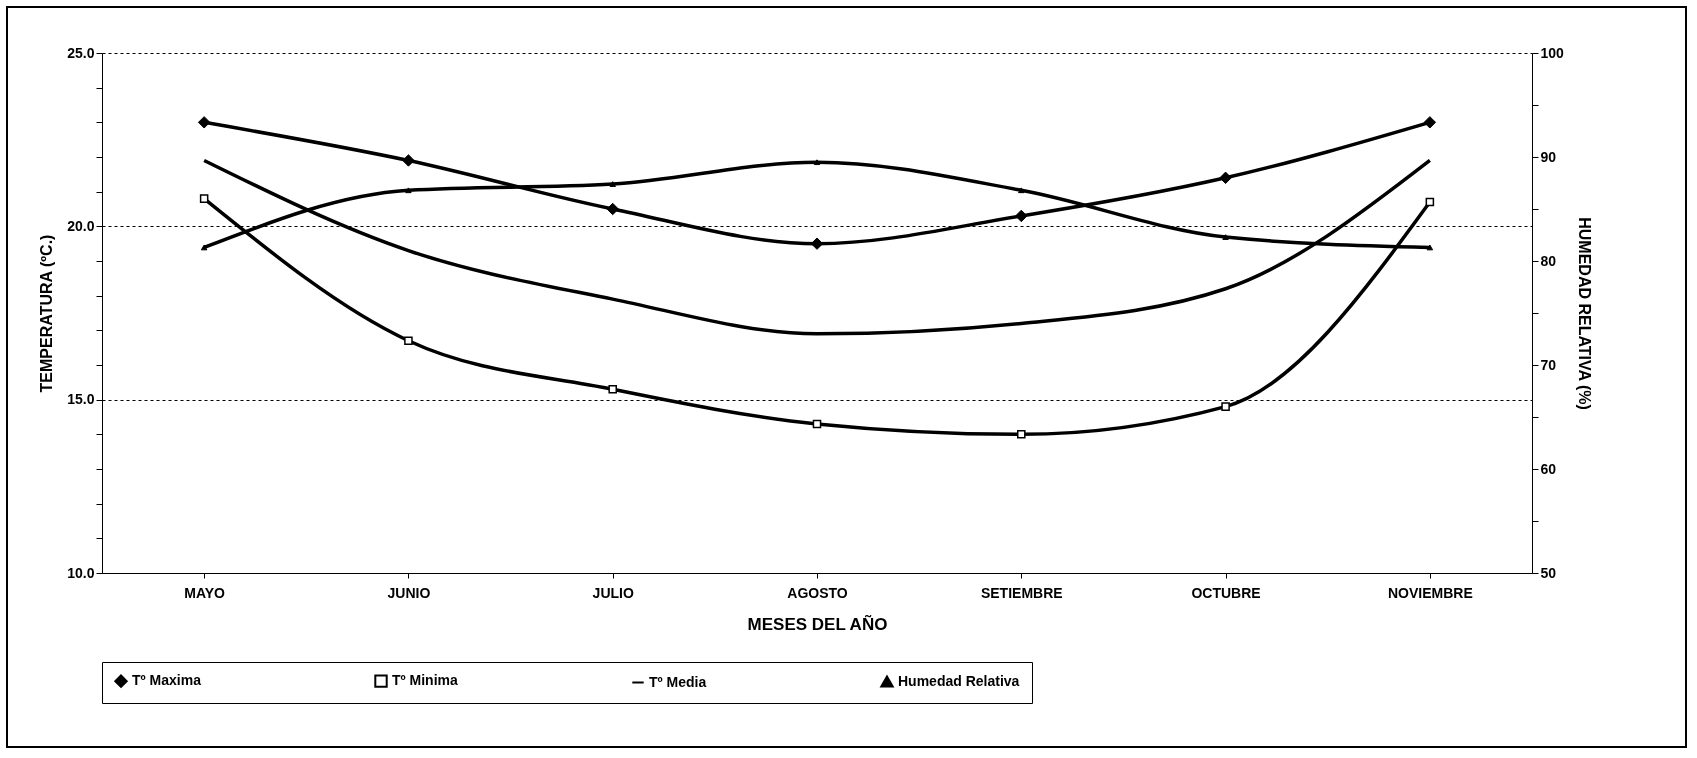 This screenshot has width=1697, height=758. I want to click on x-tick-label: JUNIO, so click(409, 592).